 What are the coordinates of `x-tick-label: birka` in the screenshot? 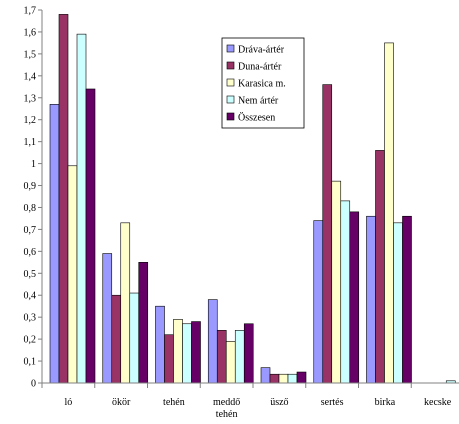 It's located at (385, 402).